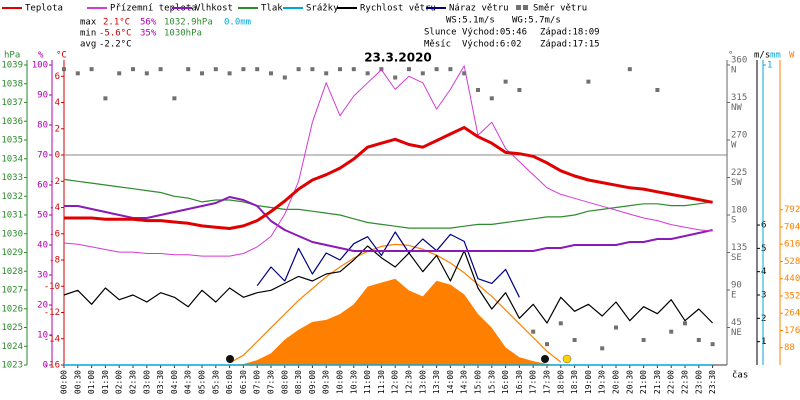 This screenshot has height=400, width=800. What do you see at coordinates (42, 156) in the screenshot?
I see `y-tick-label: 70` at bounding box center [42, 156].